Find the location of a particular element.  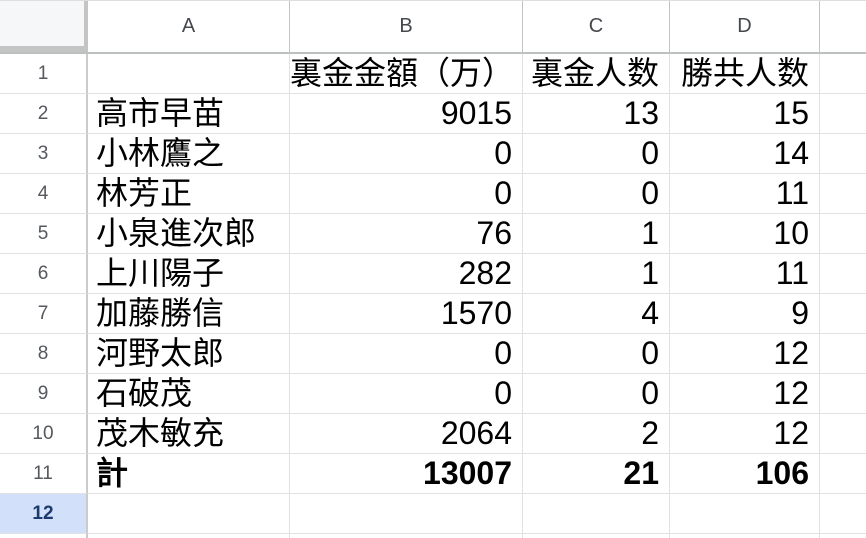

cell: 河野太郎 is located at coordinates (189, 354).